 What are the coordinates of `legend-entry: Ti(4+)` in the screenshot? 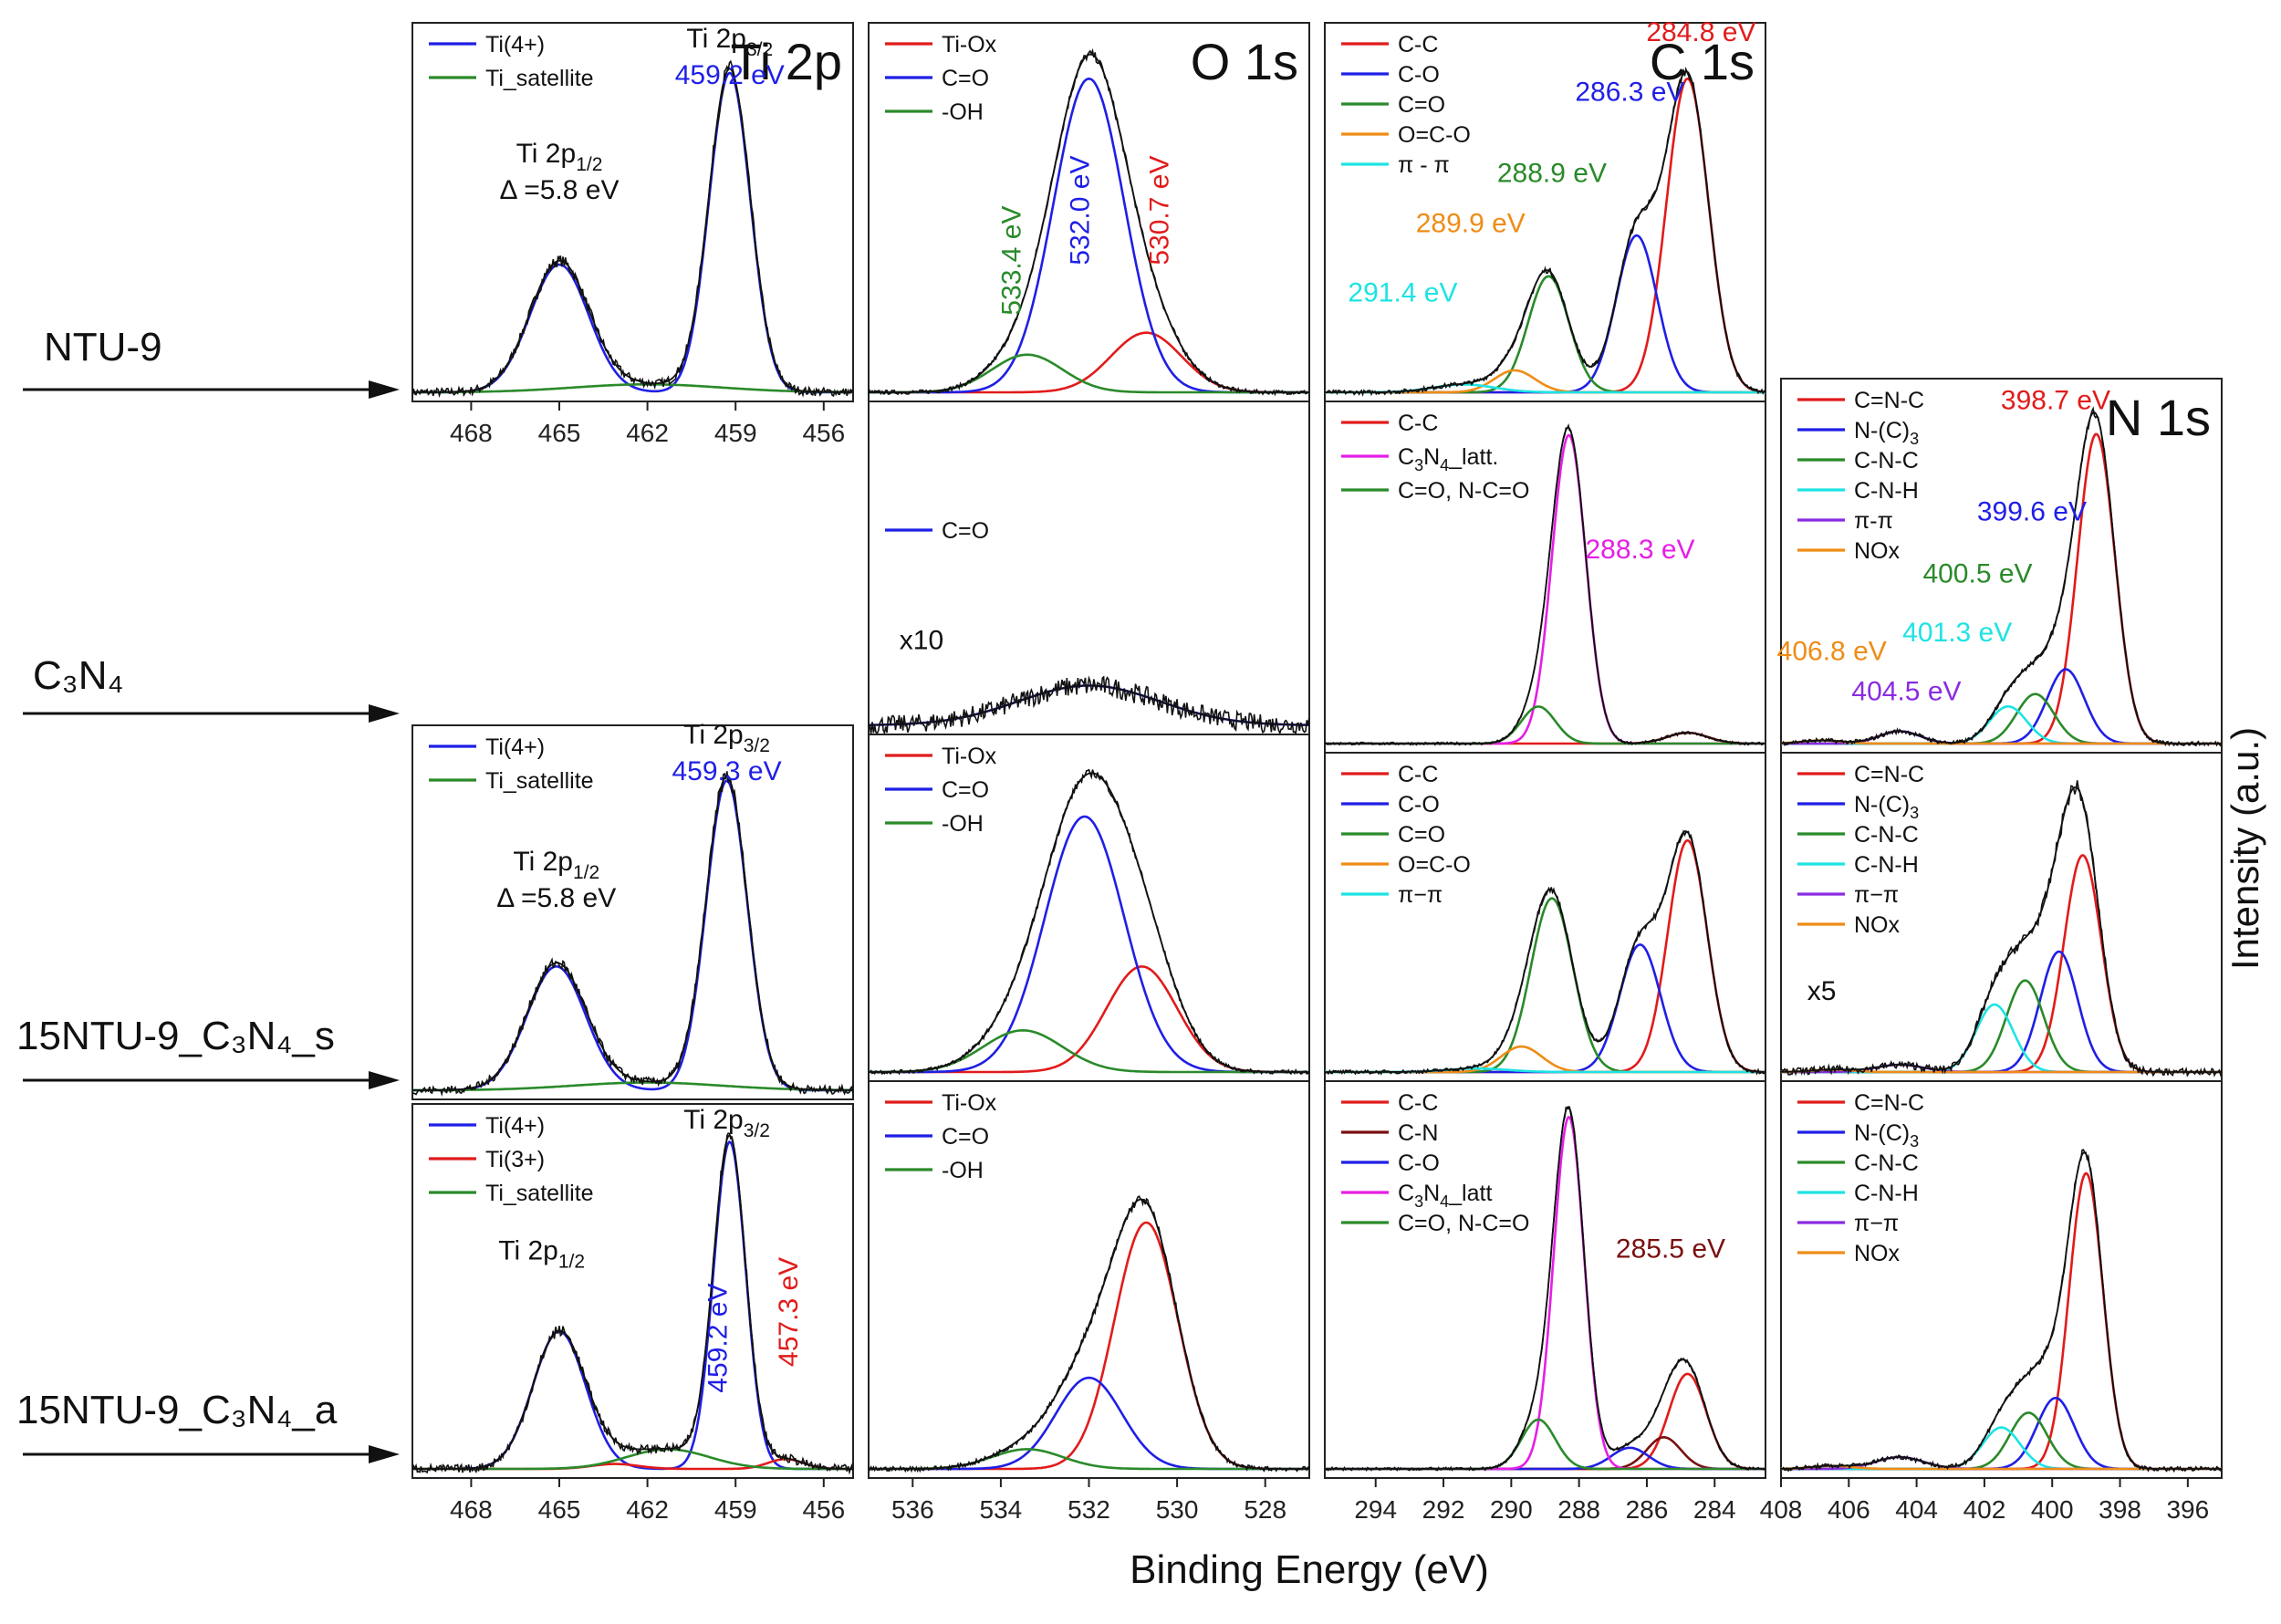 It's located at (515, 44).